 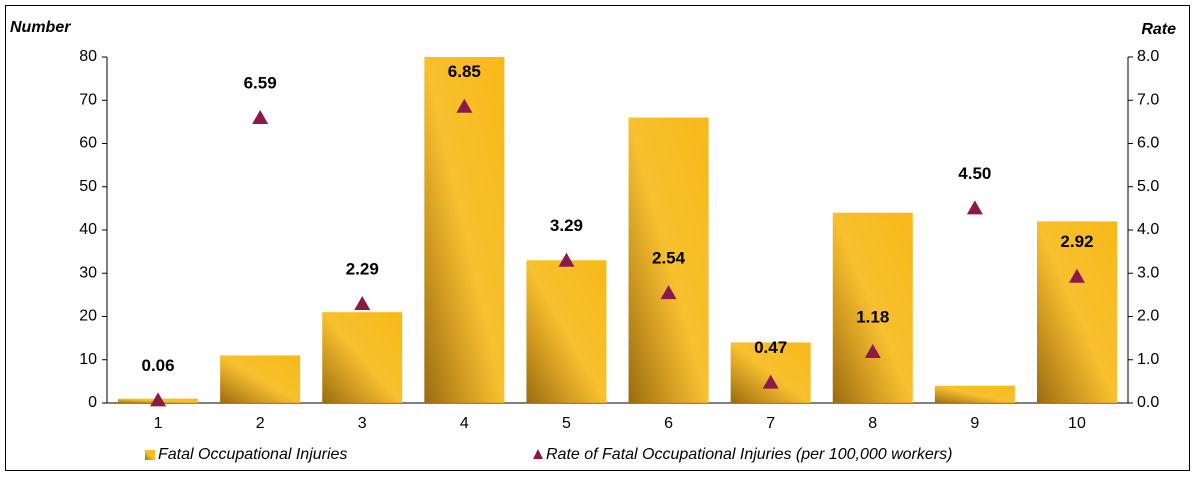 What do you see at coordinates (88, 186) in the screenshot?
I see `y-tick-label: 50` at bounding box center [88, 186].